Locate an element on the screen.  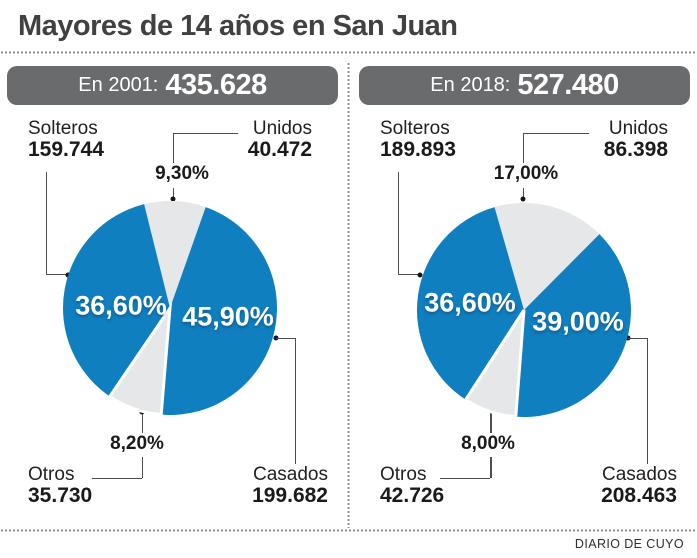
solteros-label-2001: Solteros 159.744 is located at coordinates (66, 140).